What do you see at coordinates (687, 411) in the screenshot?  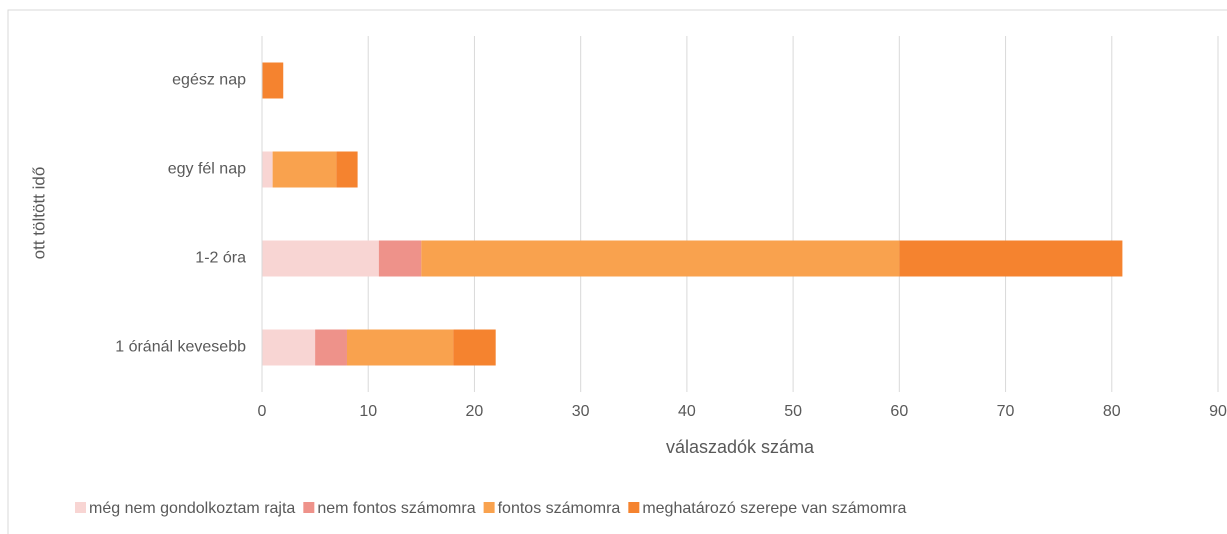 I see `x-tick-label: 40` at bounding box center [687, 411].